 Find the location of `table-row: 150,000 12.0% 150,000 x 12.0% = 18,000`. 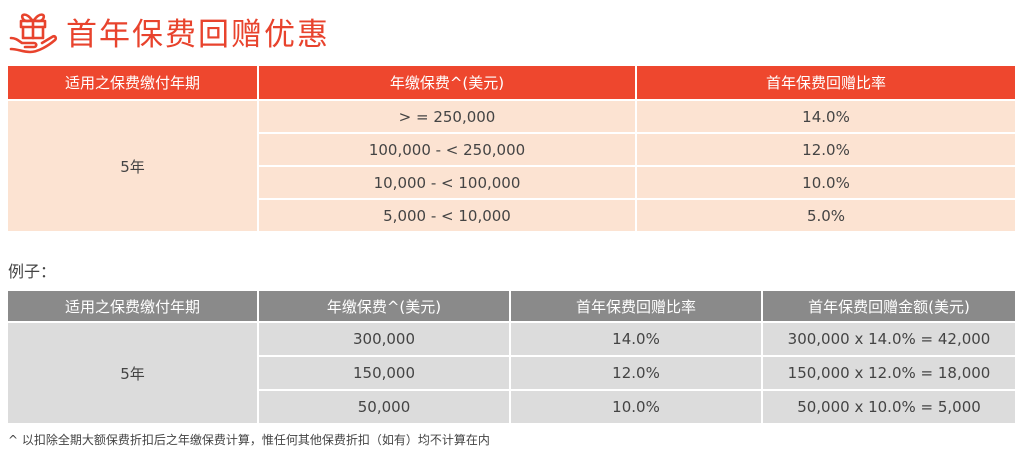

table-row: 150,000 12.0% 150,000 x 12.0% = 18,000 is located at coordinates (511, 372).